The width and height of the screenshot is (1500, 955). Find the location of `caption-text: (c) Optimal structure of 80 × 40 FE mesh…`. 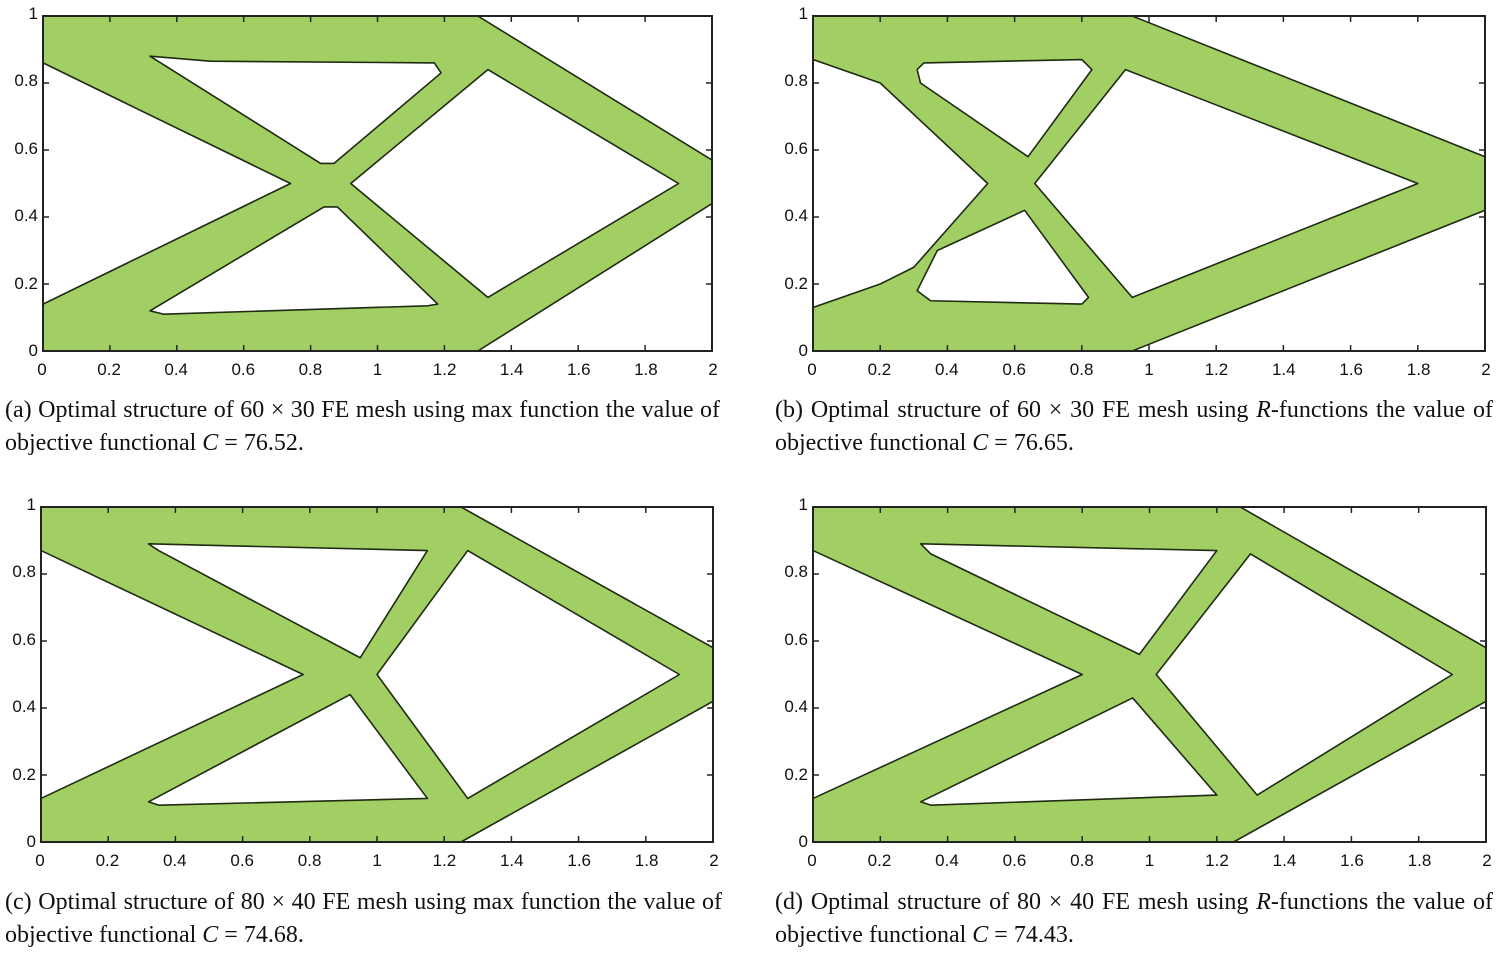

caption-text: (c) Optimal structure of 80 × 40 FE mesh… is located at coordinates (363, 918).